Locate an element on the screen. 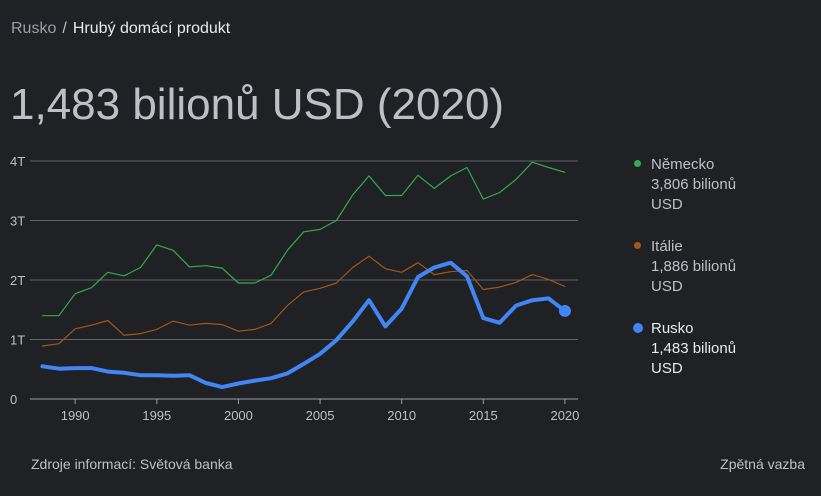 This screenshot has height=496, width=821. feedback-link: Zpětná vazba is located at coordinates (762, 464).